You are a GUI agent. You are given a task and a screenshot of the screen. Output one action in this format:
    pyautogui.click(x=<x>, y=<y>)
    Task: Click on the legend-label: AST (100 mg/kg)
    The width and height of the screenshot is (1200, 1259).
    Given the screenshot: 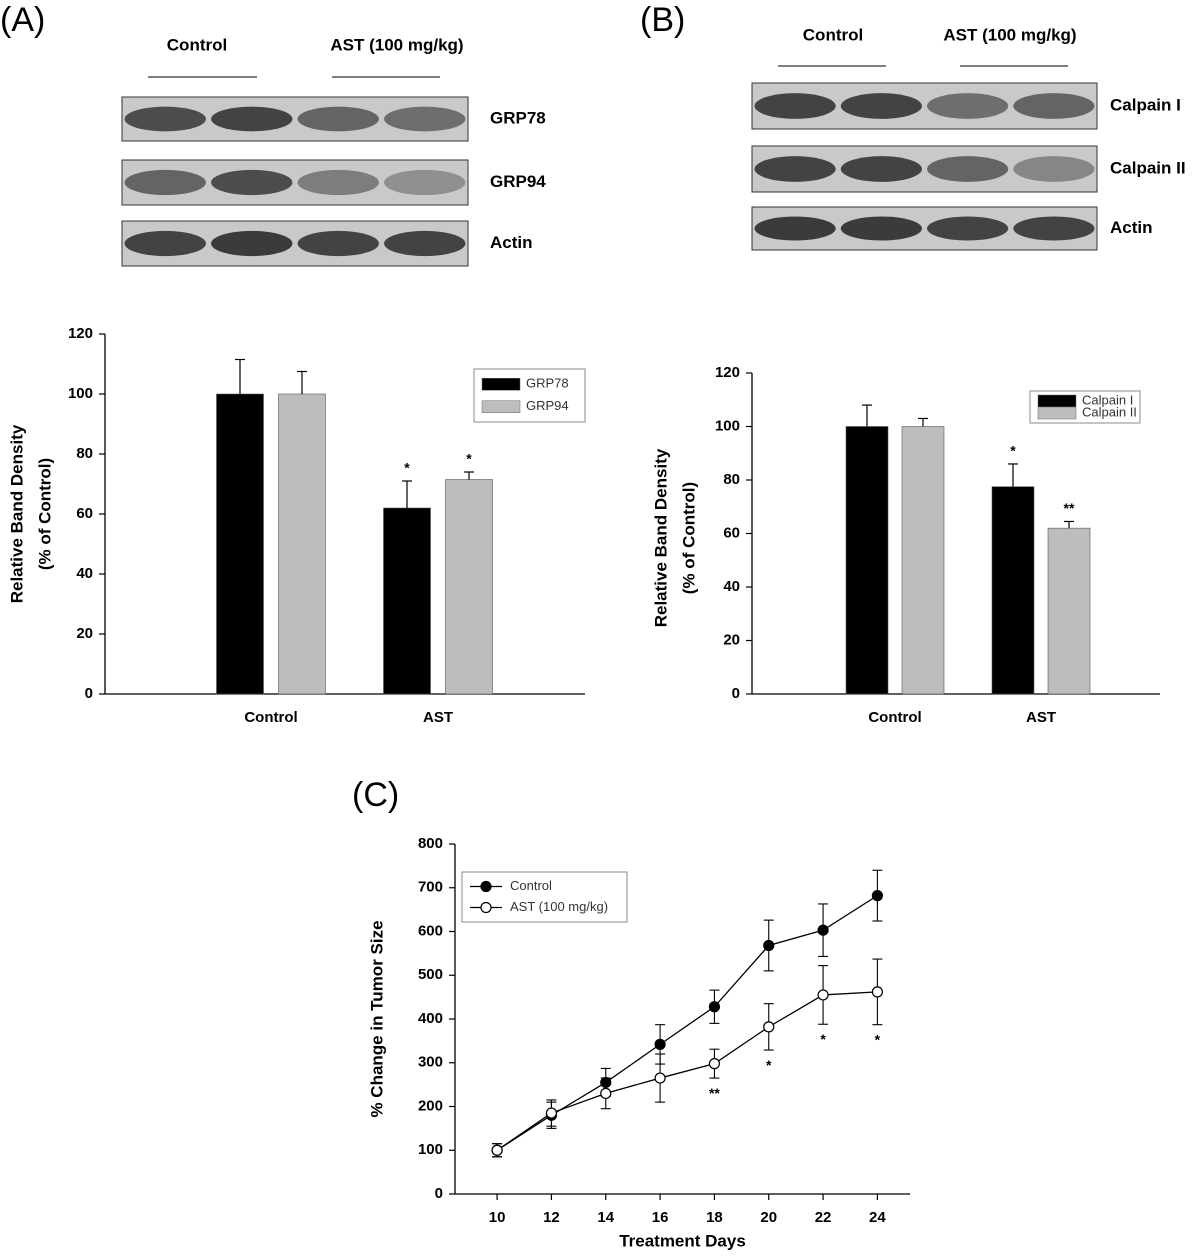 What is the action you would take?
    pyautogui.click(x=559, y=906)
    